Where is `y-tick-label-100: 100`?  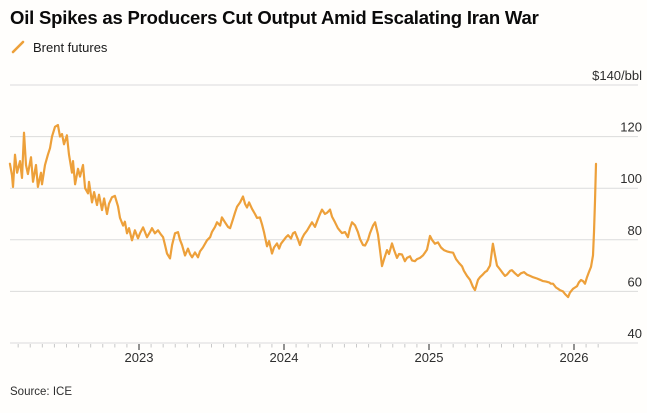 y-tick-label-100: 100 is located at coordinates (631, 178).